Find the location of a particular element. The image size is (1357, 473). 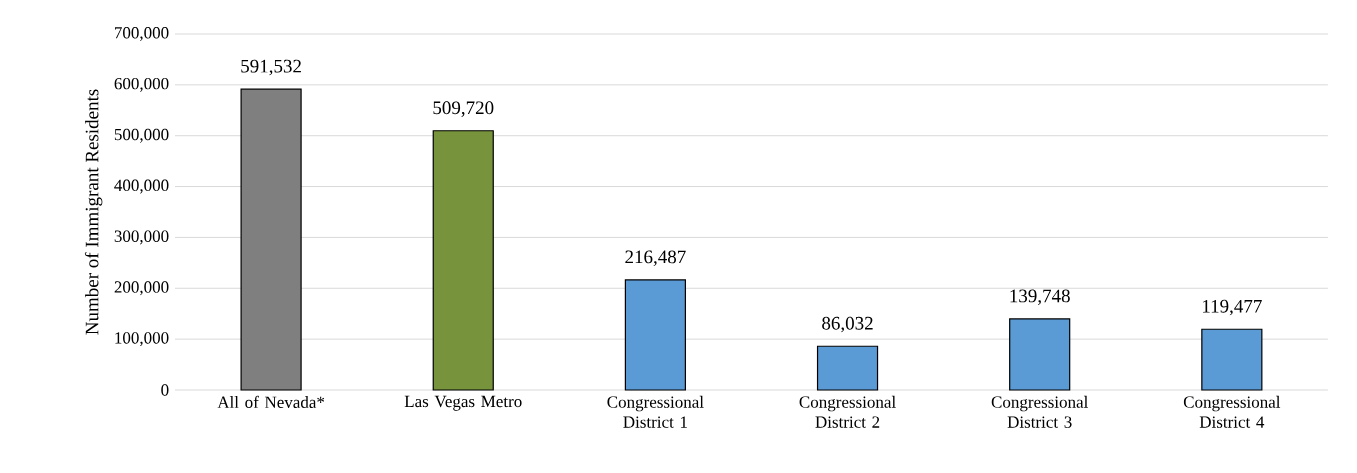

data-label: 216,487 is located at coordinates (655, 258).